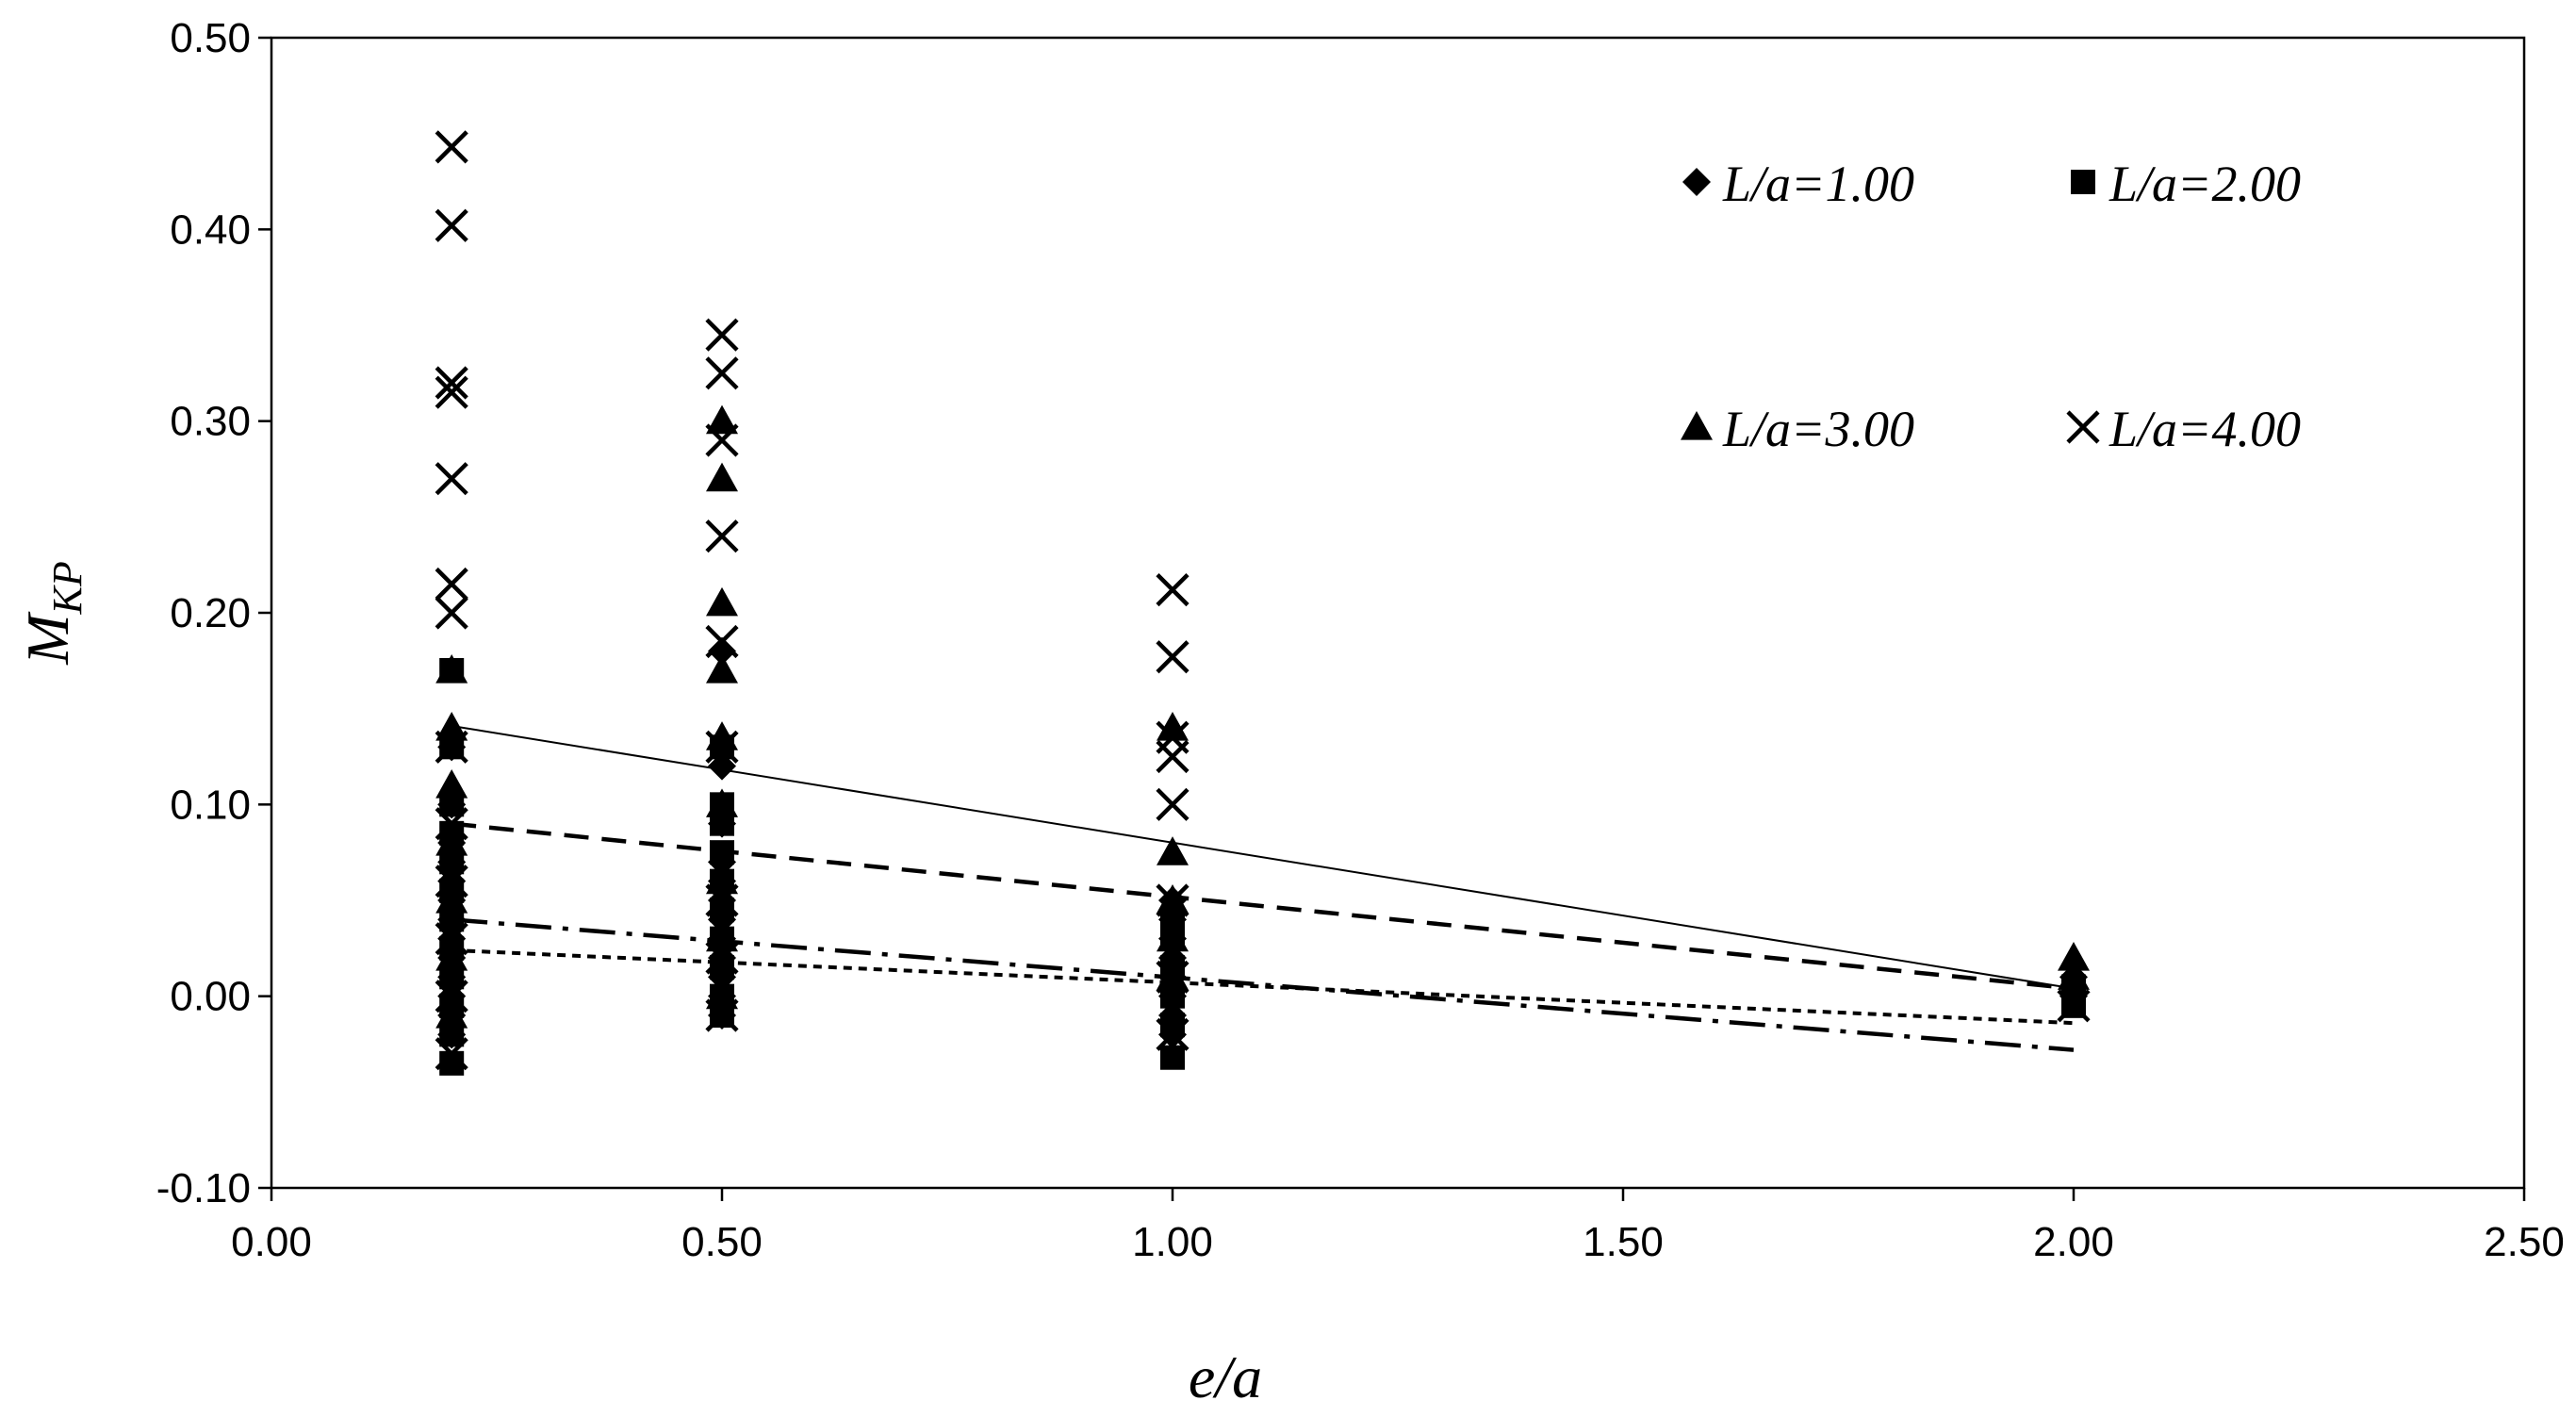 This screenshot has width=2576, height=1417. I want to click on y-tick-label: 0.50, so click(210, 38).